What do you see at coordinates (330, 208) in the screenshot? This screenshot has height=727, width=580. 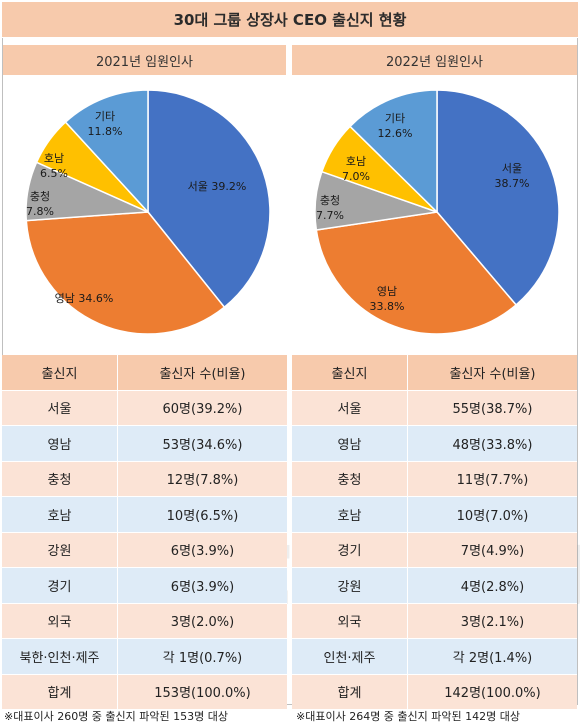 I see `pie-label-충청: 충청 7.7%` at bounding box center [330, 208].